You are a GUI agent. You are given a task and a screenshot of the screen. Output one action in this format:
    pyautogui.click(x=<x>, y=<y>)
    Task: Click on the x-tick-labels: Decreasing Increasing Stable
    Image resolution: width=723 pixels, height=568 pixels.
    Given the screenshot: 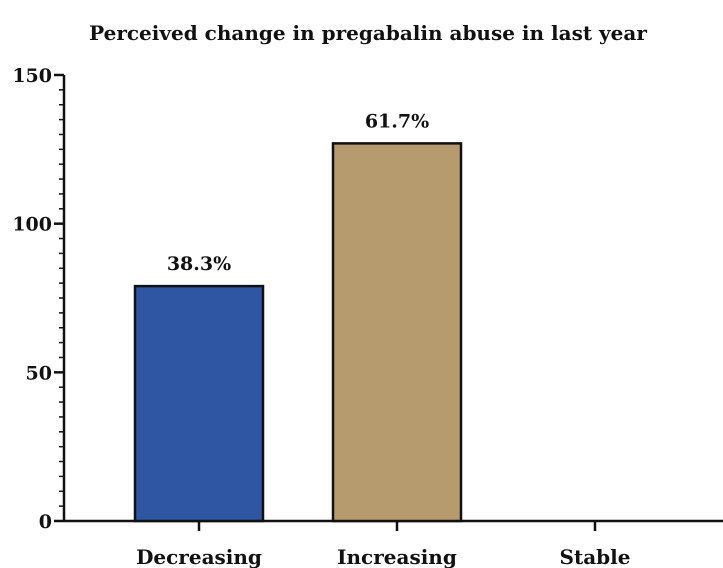 What is the action you would take?
    pyautogui.click(x=383, y=556)
    